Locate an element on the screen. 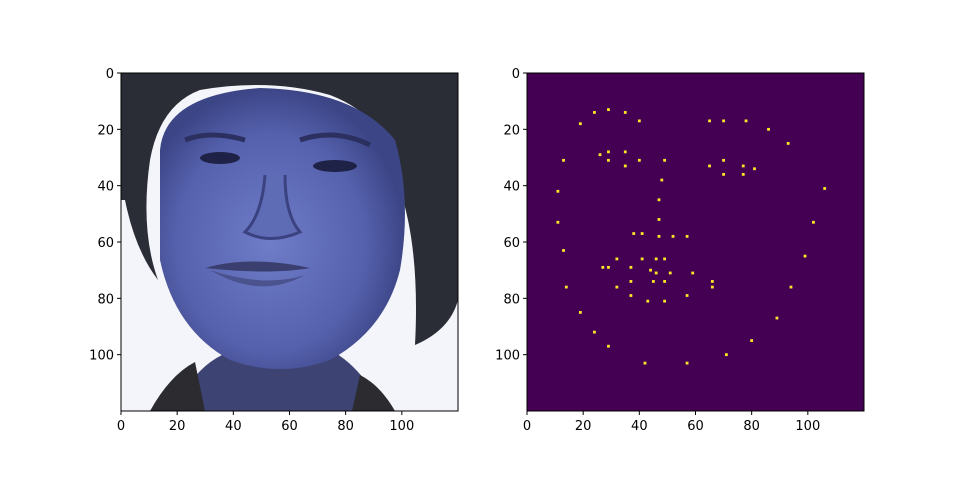 The height and width of the screenshot is (480, 960). right-xtick-label-3: 60 is located at coordinates (695, 426).